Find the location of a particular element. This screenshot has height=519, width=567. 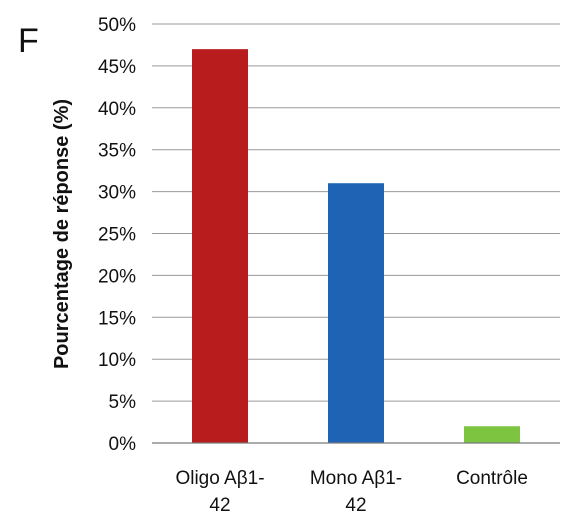

y-tick-label: 25% is located at coordinates (117, 235).